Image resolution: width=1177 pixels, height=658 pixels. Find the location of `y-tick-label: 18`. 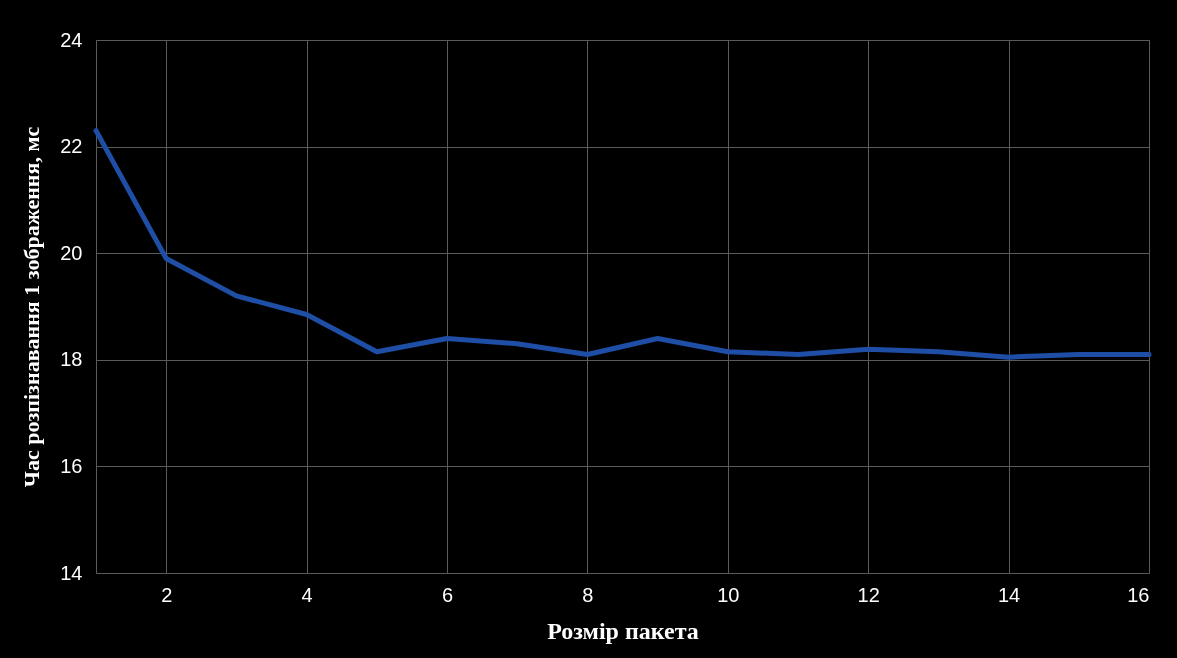

y-tick-label: 18 is located at coordinates (71, 359).